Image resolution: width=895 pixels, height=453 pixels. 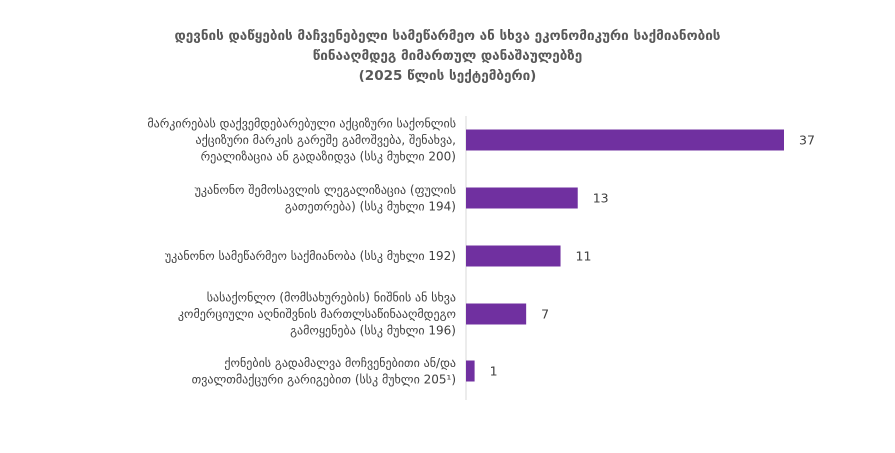 I want to click on category-label-4-line-3: გამოყენება (სსკ მუხლი 196), so click(x=373, y=331).